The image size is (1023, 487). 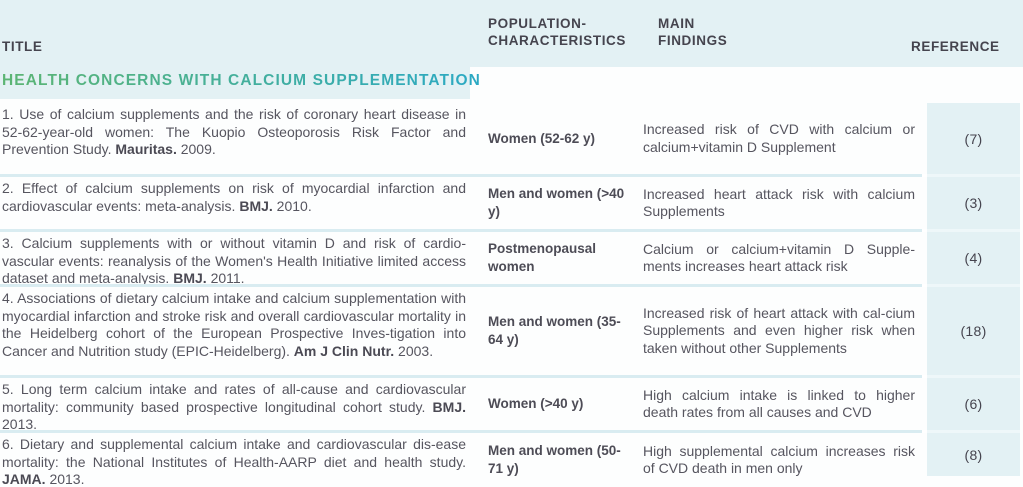 I want to click on study-year: 2011., so click(x=227, y=278).